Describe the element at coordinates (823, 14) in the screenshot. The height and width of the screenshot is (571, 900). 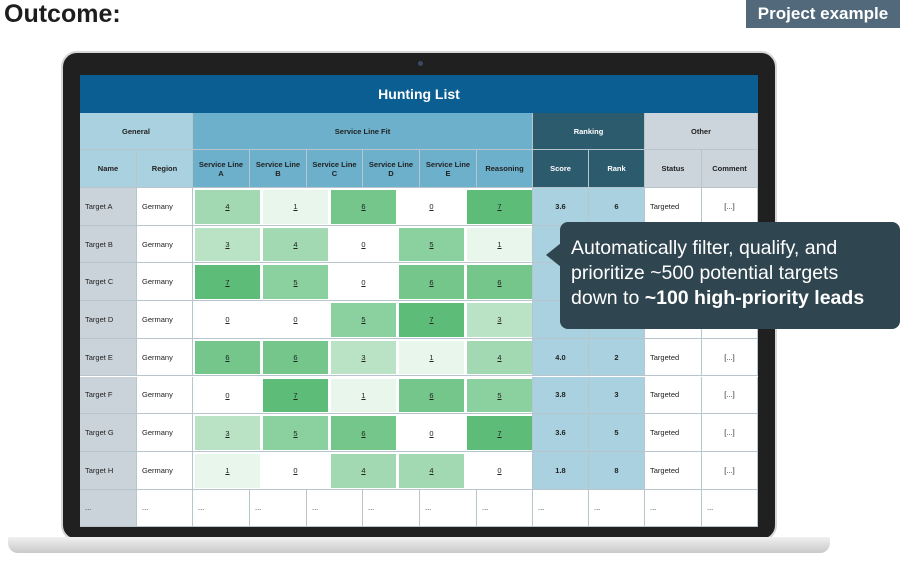
I see `badge: Project example` at that location.